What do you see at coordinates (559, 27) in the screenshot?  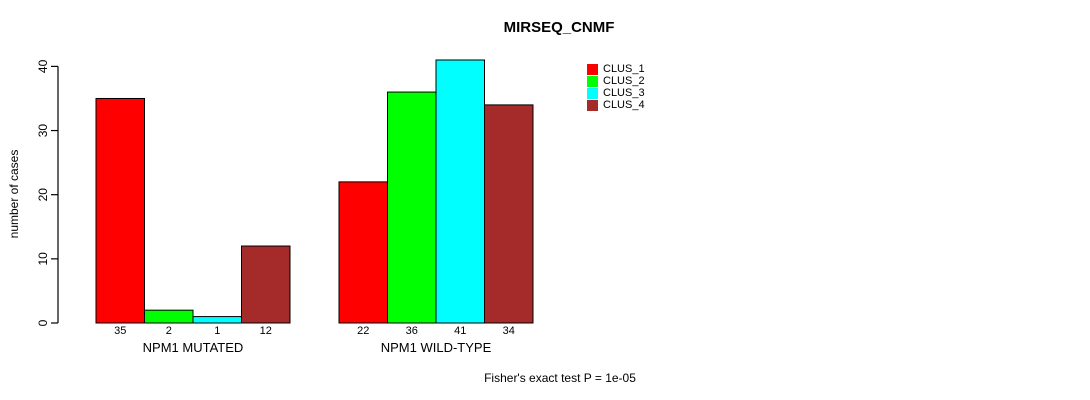 I see `chart-title: MIRSEQ_CNMF` at bounding box center [559, 27].